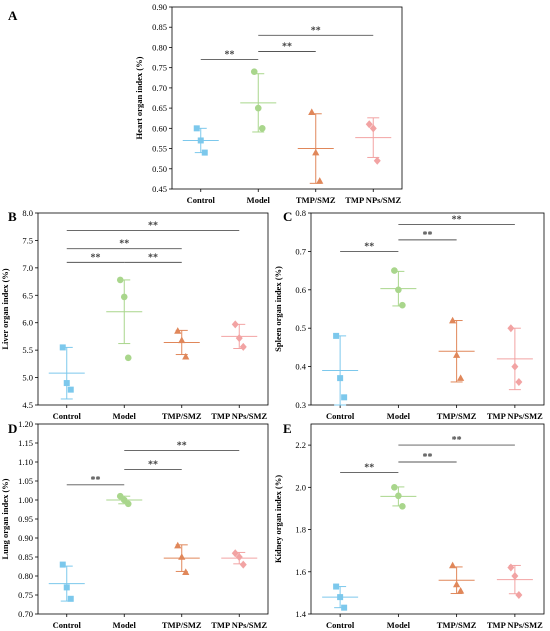 The height and width of the screenshot is (631, 550). Describe the element at coordinates (27, 405) in the screenshot. I see `y-tick-label: 4.5` at that location.